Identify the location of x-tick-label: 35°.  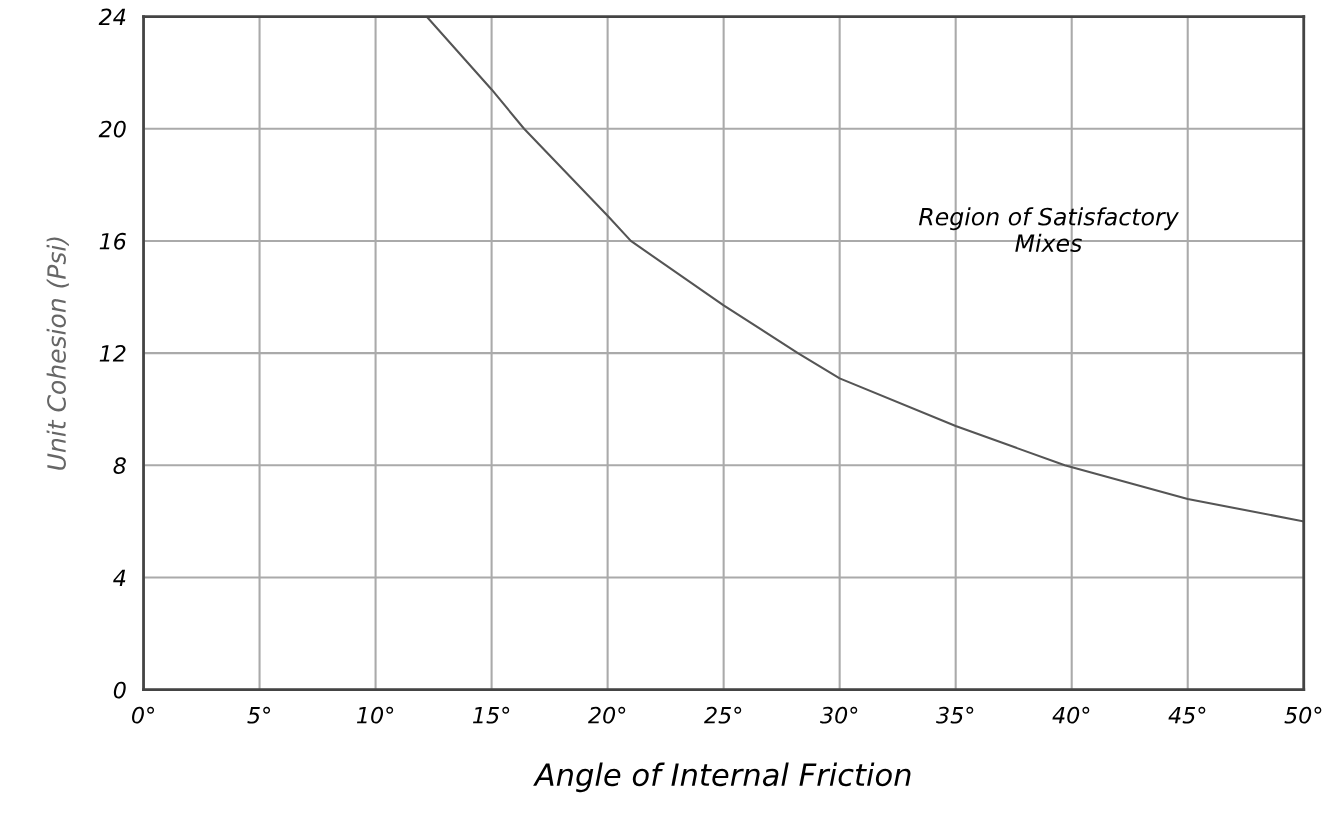
(955, 715).